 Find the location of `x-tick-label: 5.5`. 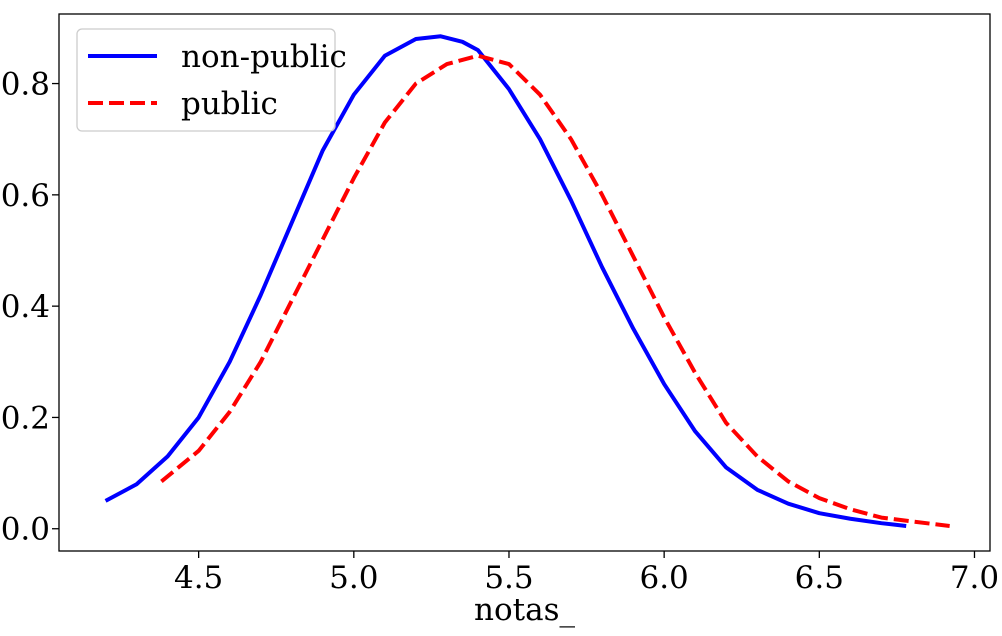

x-tick-label: 5.5 is located at coordinates (508, 578).